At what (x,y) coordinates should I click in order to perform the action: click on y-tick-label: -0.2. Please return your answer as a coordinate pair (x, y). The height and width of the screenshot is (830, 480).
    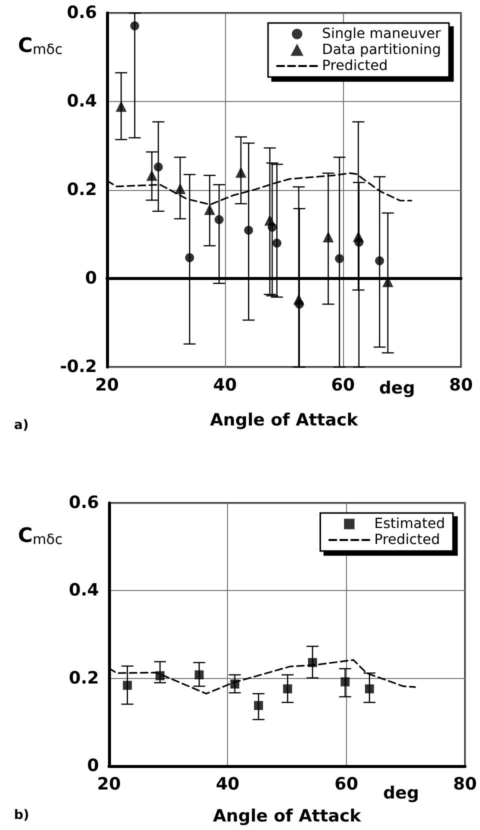
    Looking at the image, I should click on (78, 367).